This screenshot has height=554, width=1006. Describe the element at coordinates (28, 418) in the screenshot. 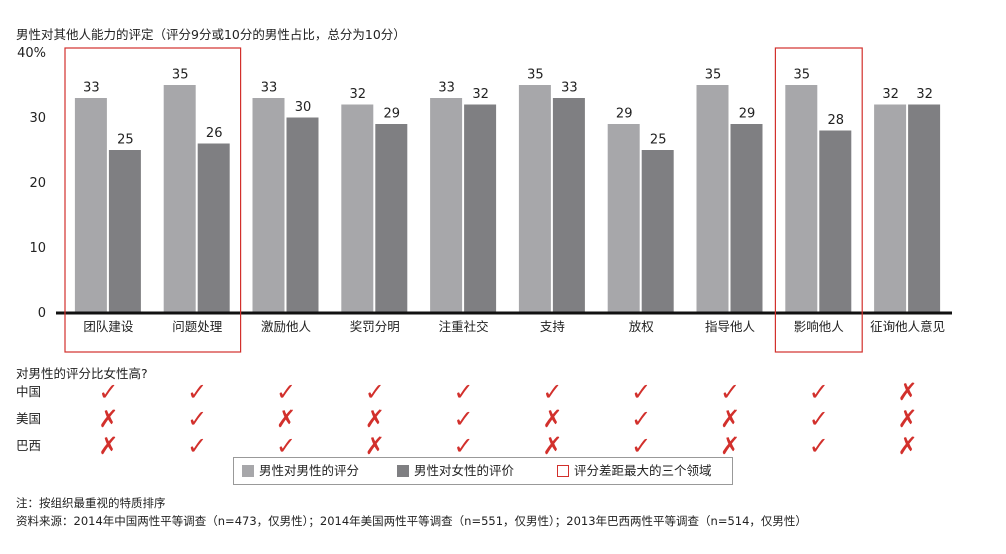

I see `country-label: 美国` at that location.